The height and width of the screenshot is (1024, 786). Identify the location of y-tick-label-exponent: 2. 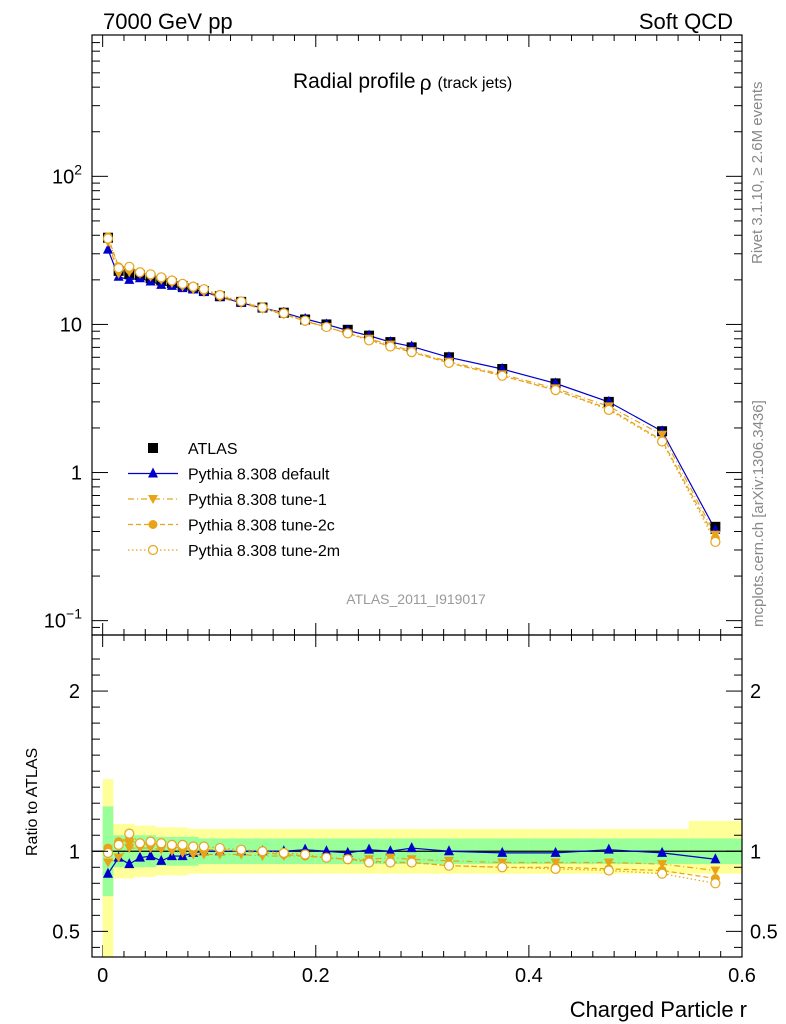
(78, 169).